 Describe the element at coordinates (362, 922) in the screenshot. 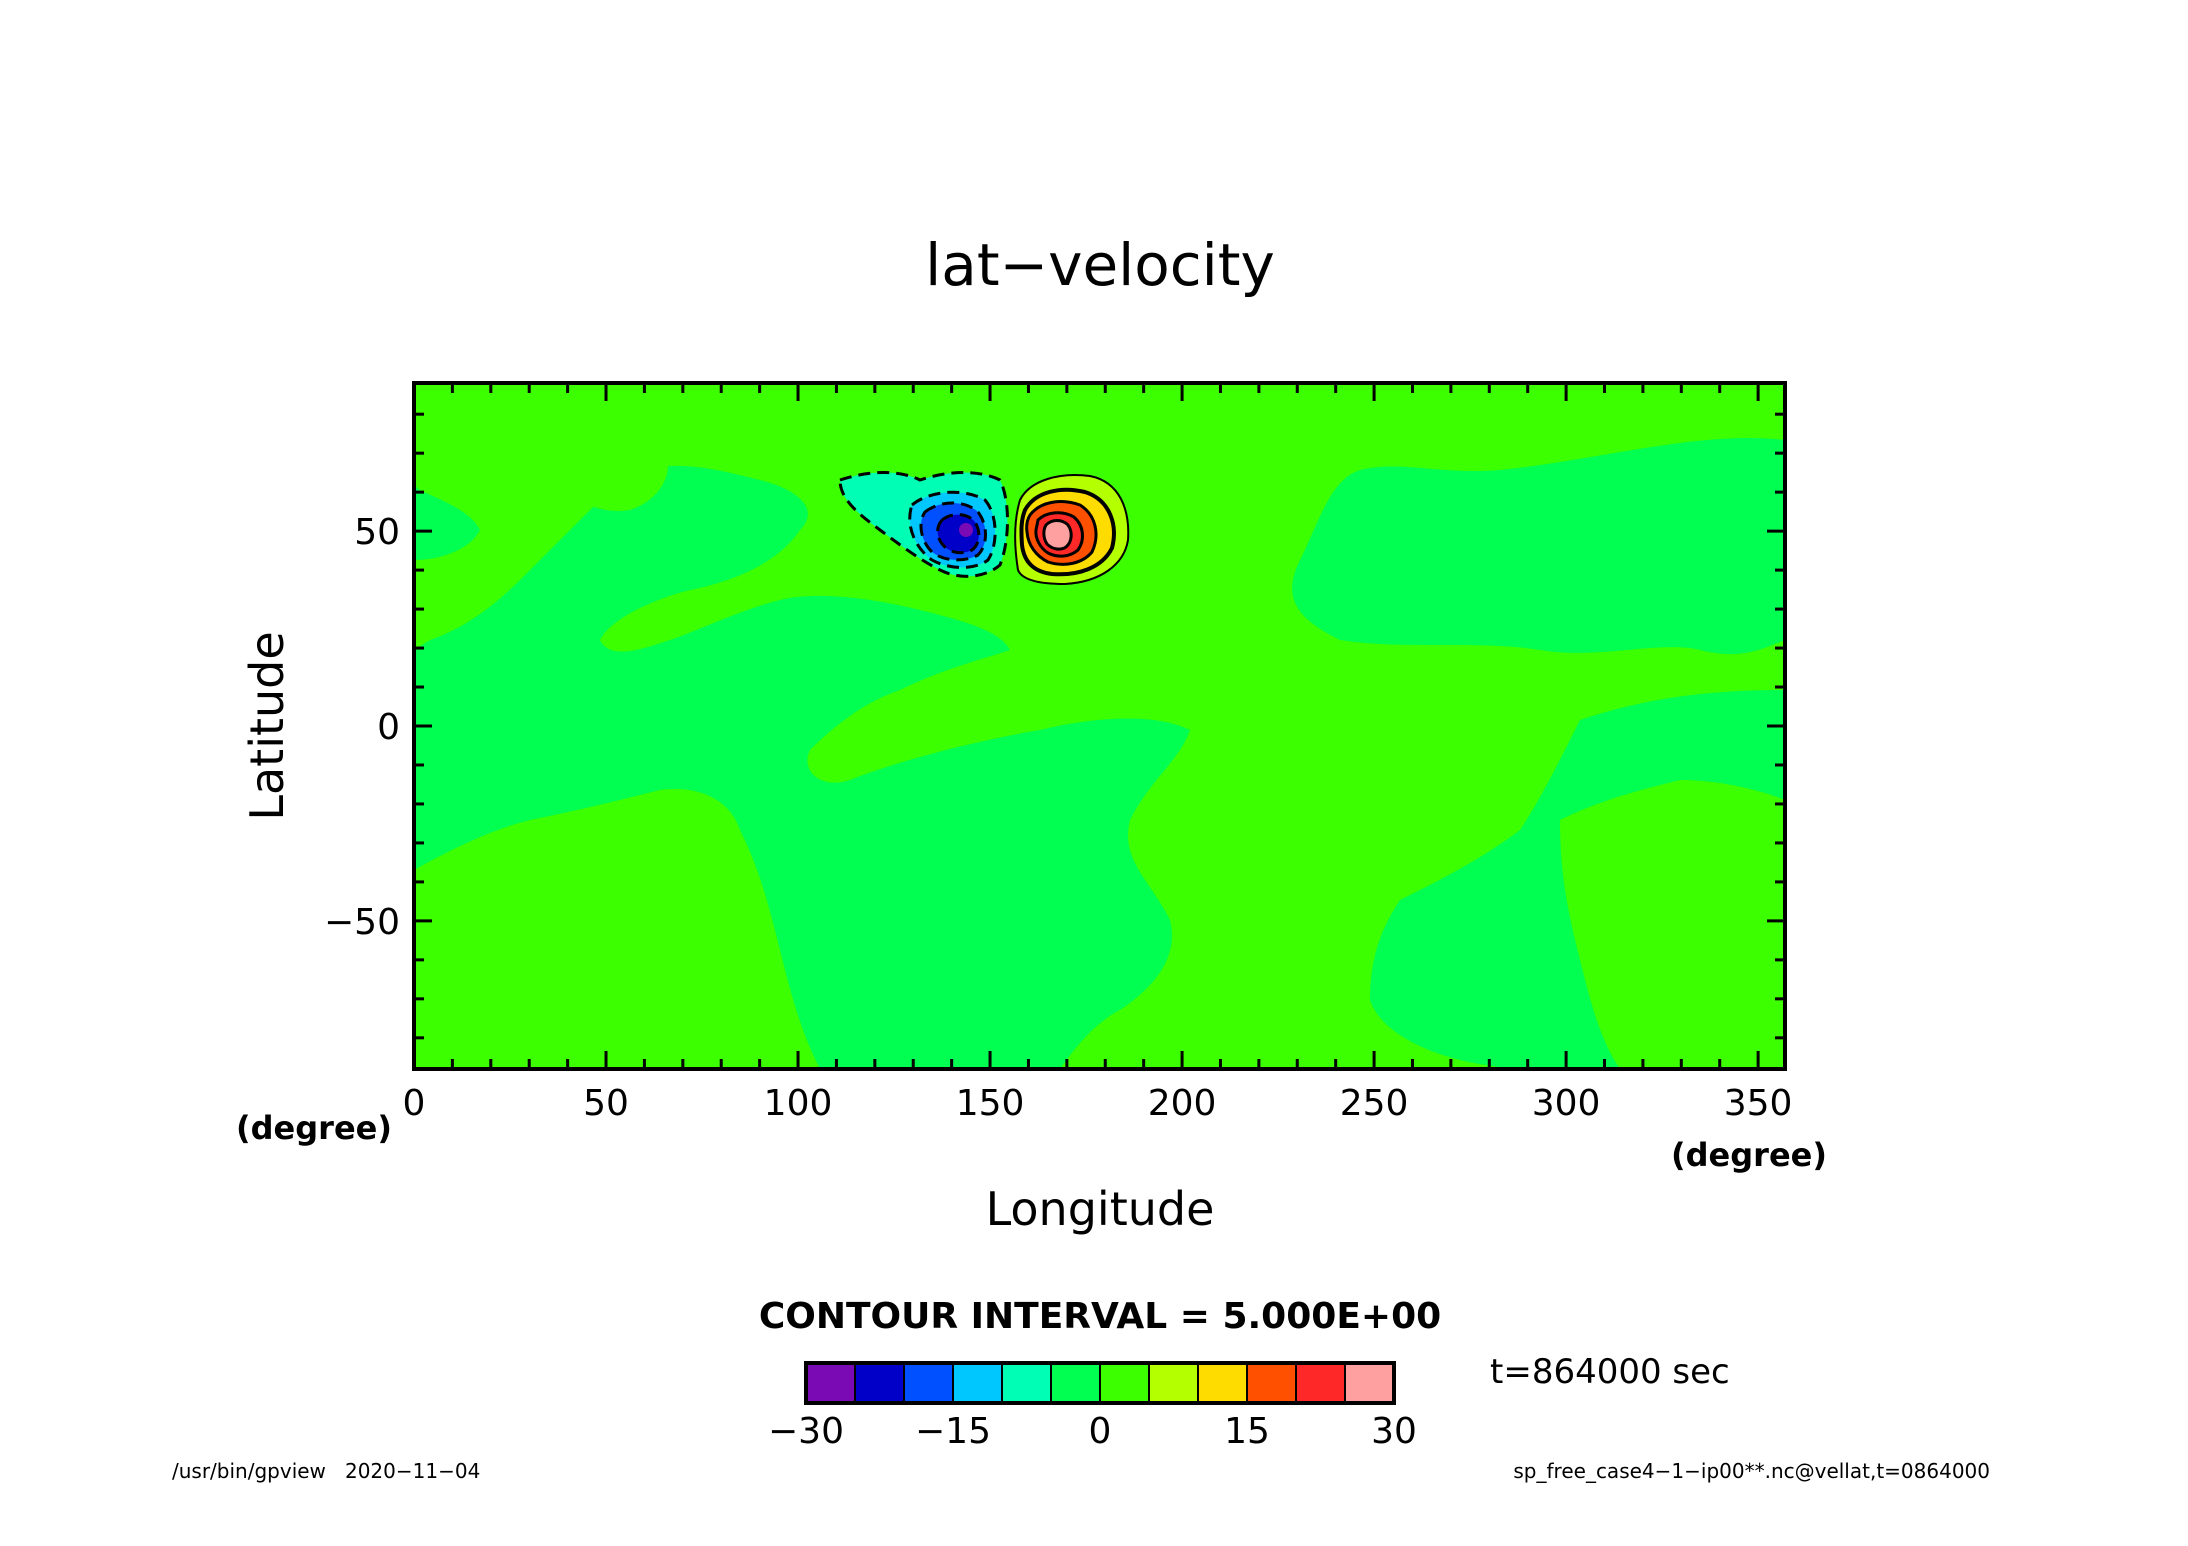

I see `y-tick-label: −50` at that location.